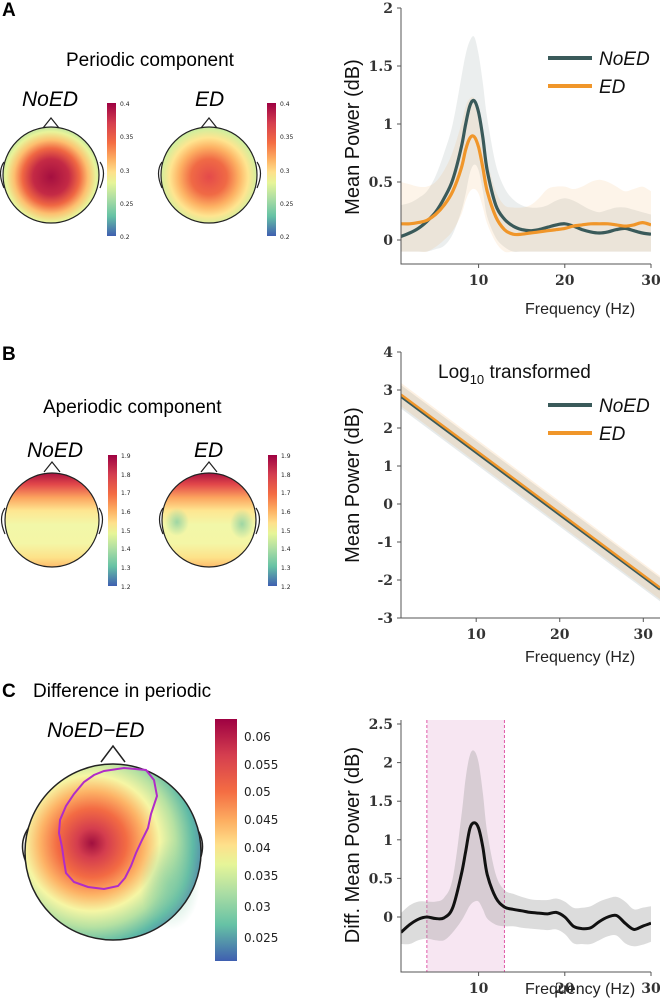 Image resolution: width=660 pixels, height=1000 pixels. What do you see at coordinates (257, 907) in the screenshot?
I see `cb-tick: 0.03` at bounding box center [257, 907].